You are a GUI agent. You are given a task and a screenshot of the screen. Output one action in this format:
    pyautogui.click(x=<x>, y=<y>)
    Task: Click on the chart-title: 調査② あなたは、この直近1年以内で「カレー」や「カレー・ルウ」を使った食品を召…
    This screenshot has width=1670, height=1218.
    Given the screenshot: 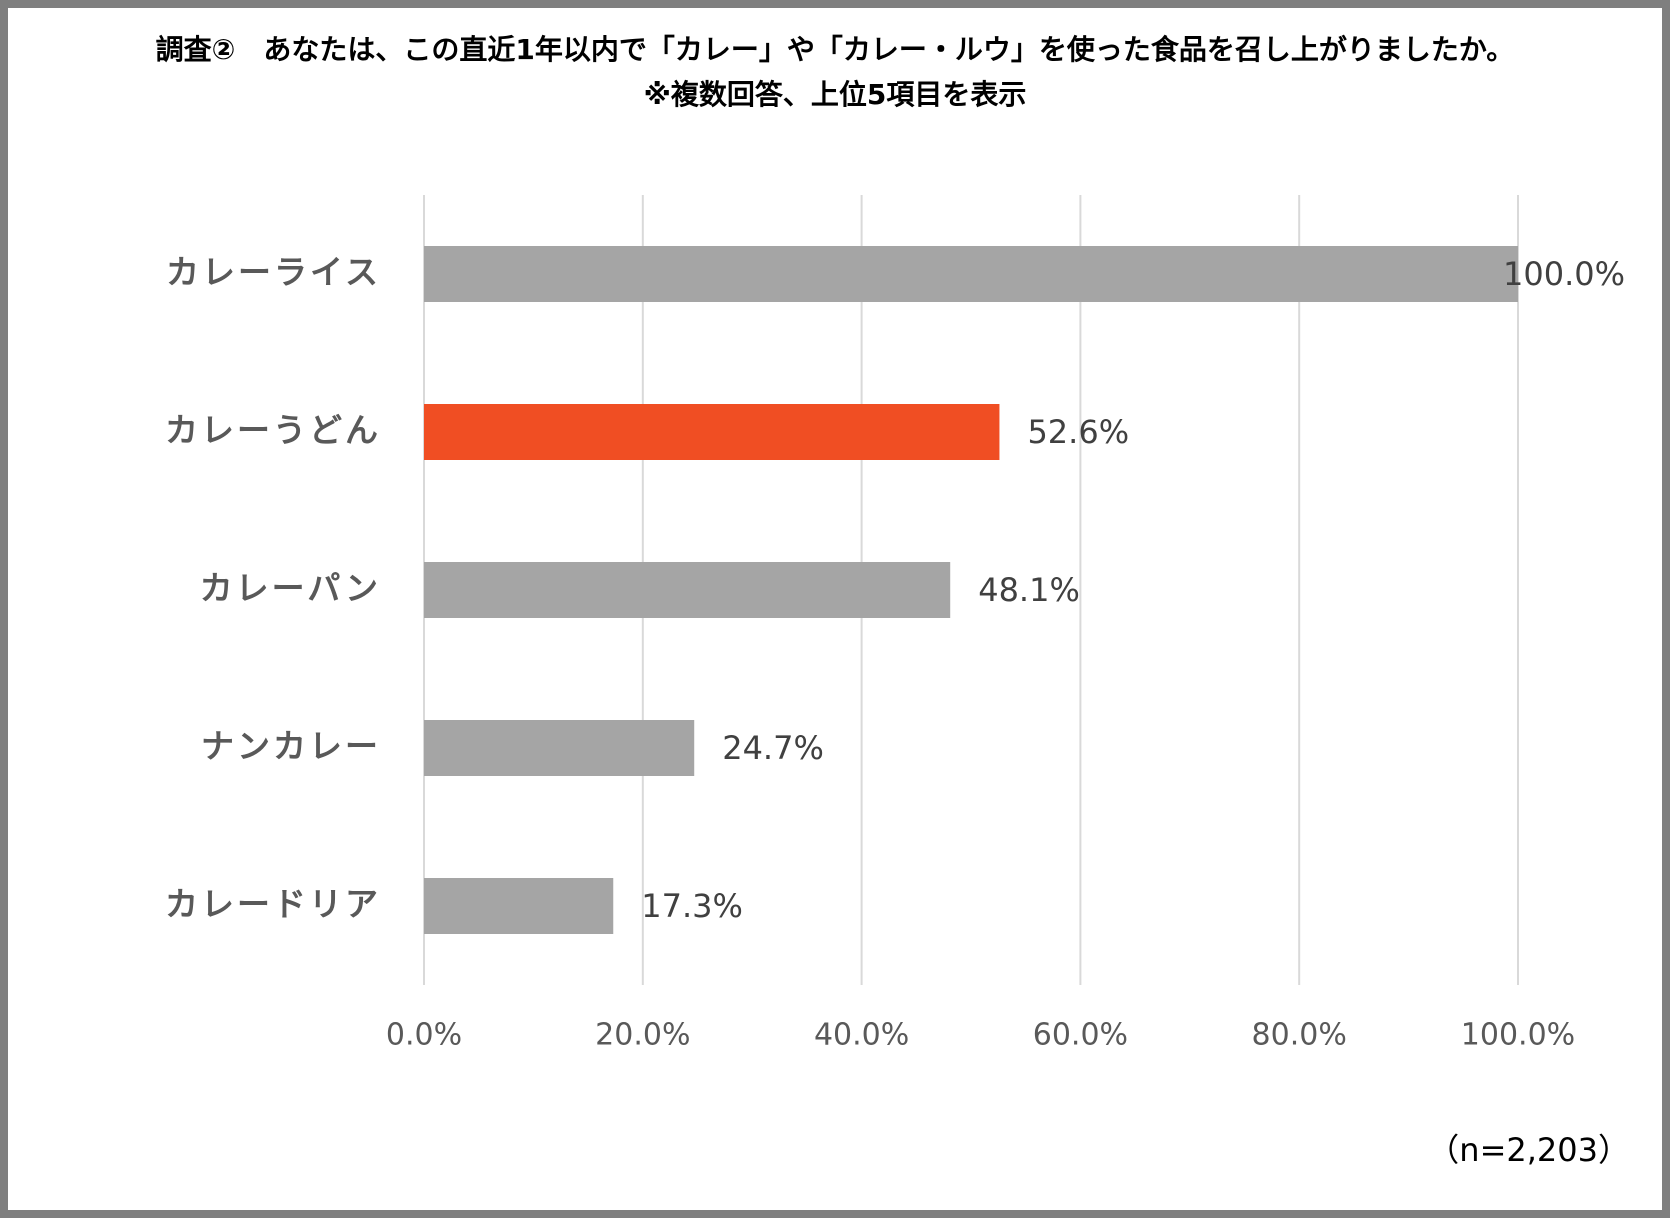 What is the action you would take?
    pyautogui.click(x=835, y=49)
    